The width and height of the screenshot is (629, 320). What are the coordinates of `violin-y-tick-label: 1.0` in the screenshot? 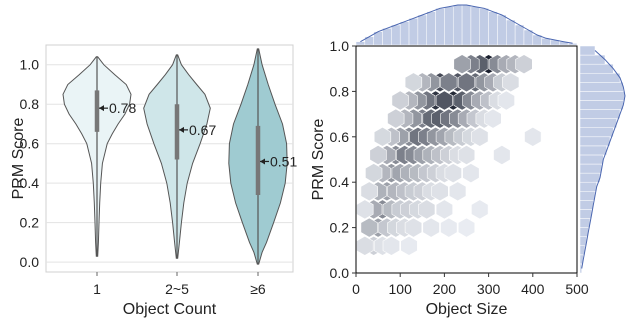 It's located at (30, 65).